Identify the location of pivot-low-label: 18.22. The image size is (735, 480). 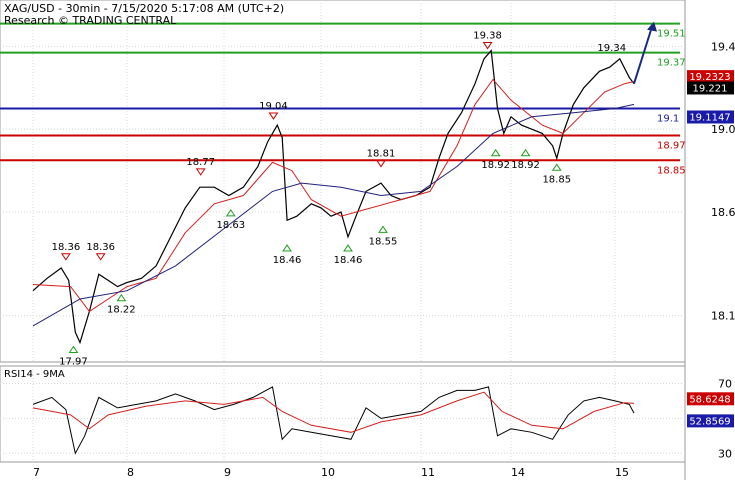
(121, 310).